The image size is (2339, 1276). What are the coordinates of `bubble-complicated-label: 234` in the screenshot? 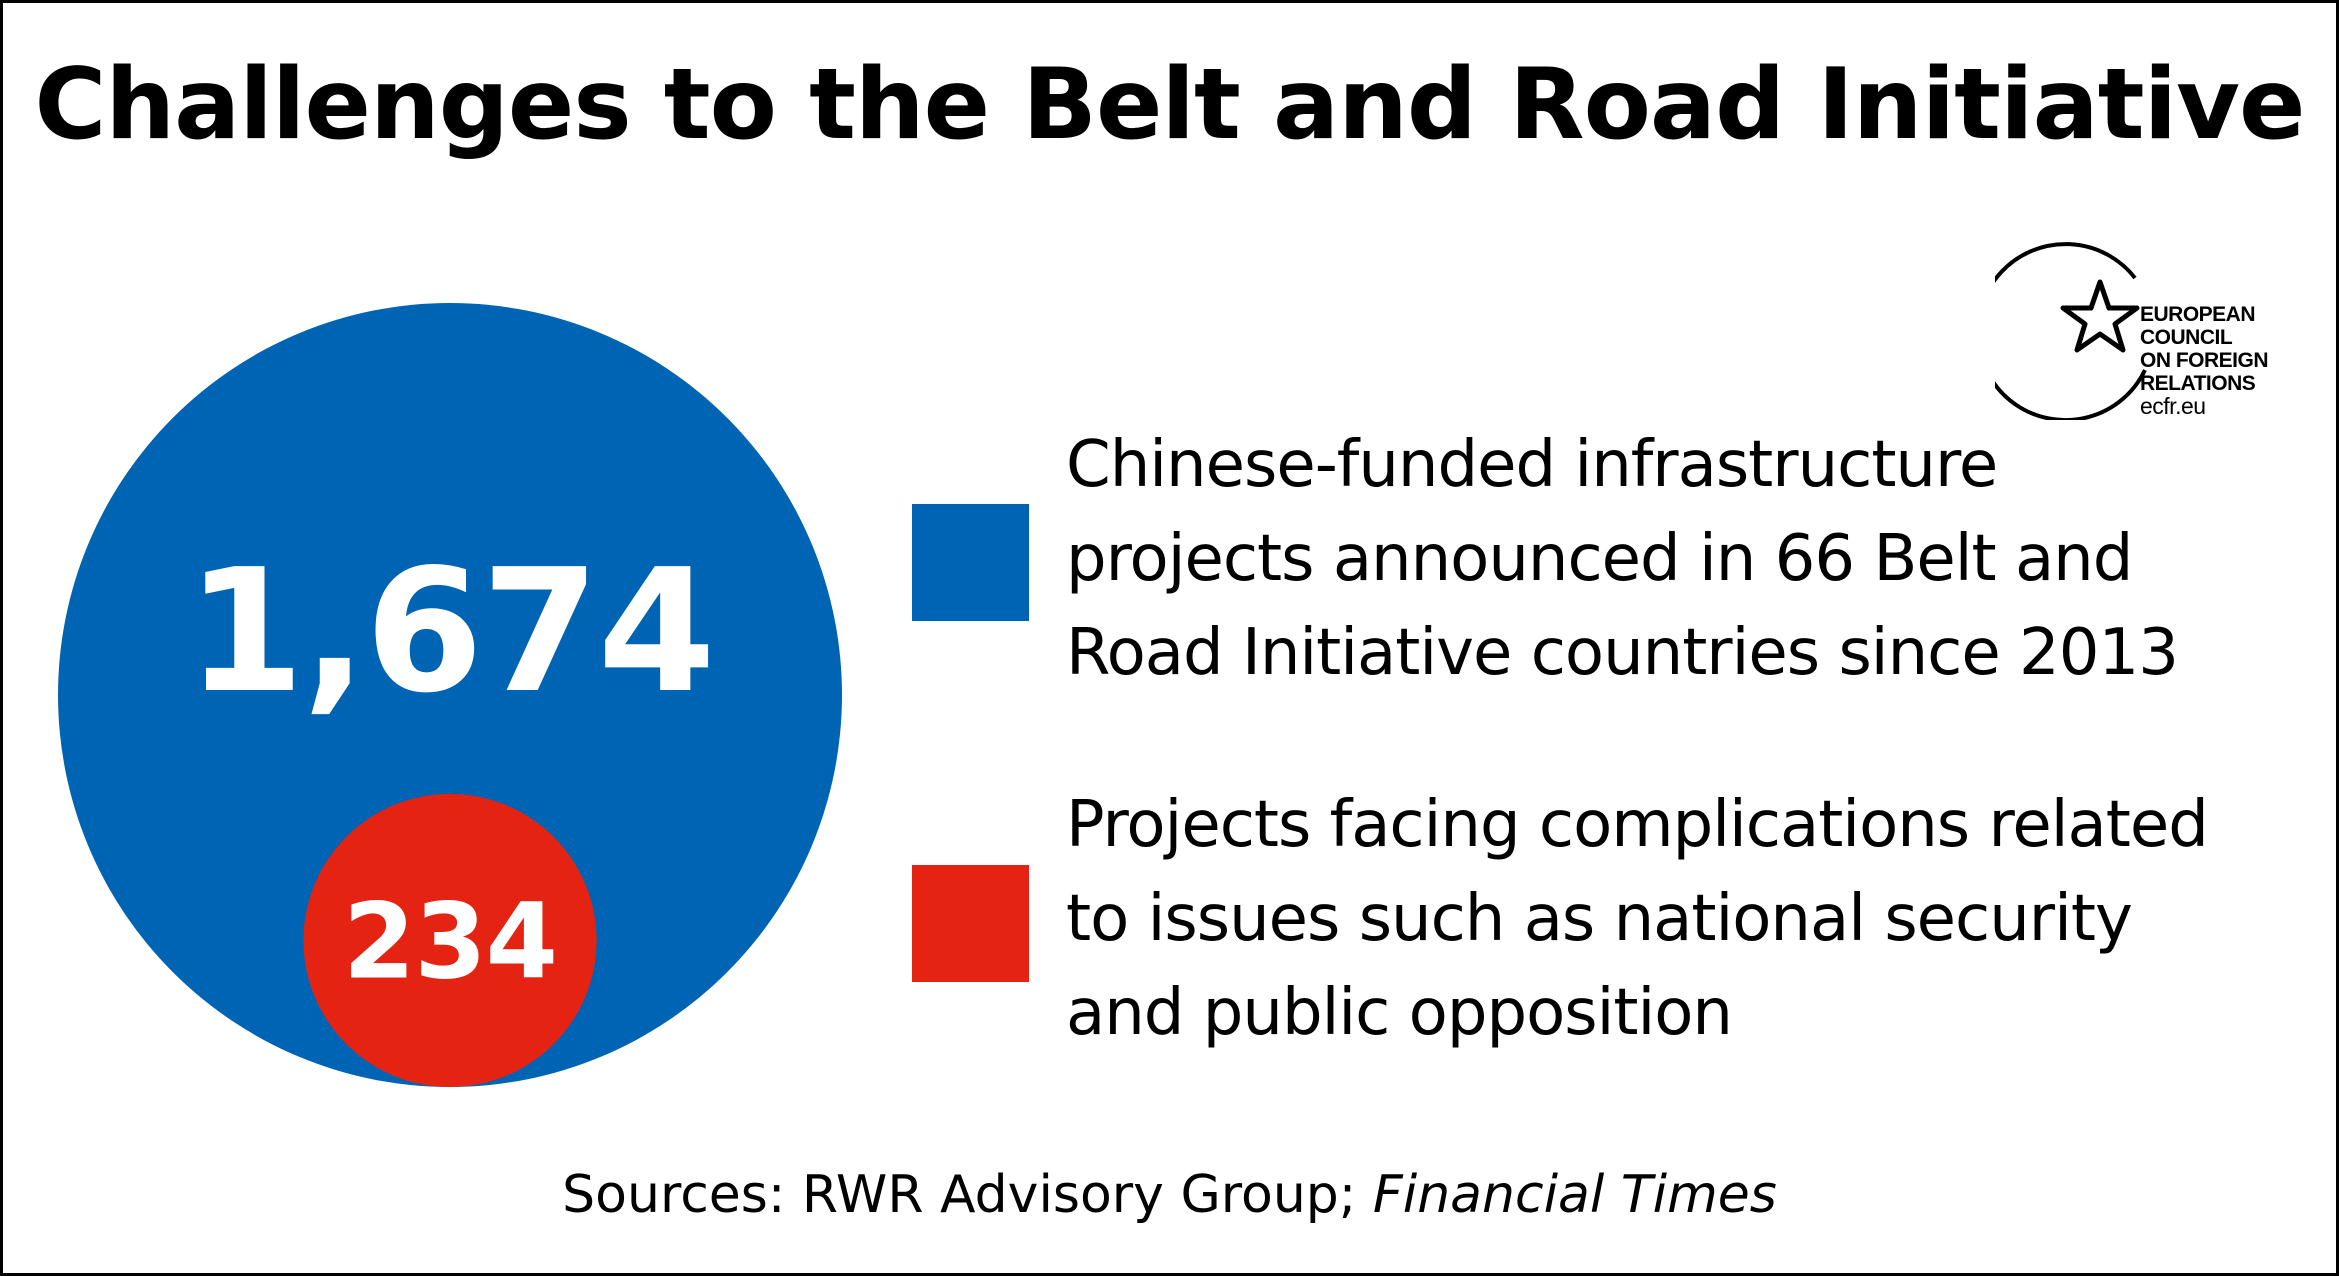 It's located at (450, 941).